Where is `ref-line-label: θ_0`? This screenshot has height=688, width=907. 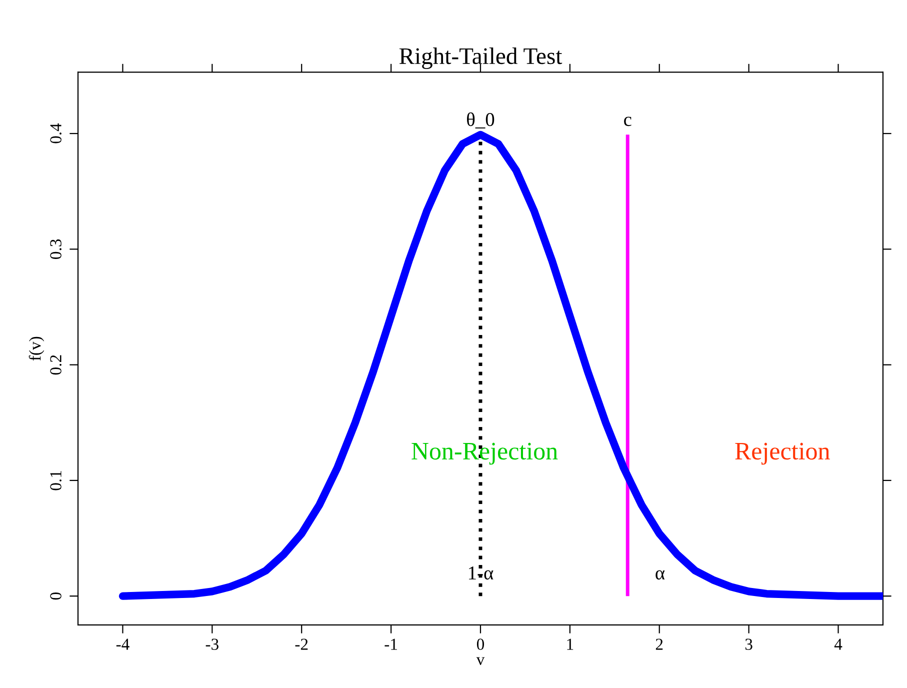 ref-line-label: θ_0 is located at coordinates (480, 120).